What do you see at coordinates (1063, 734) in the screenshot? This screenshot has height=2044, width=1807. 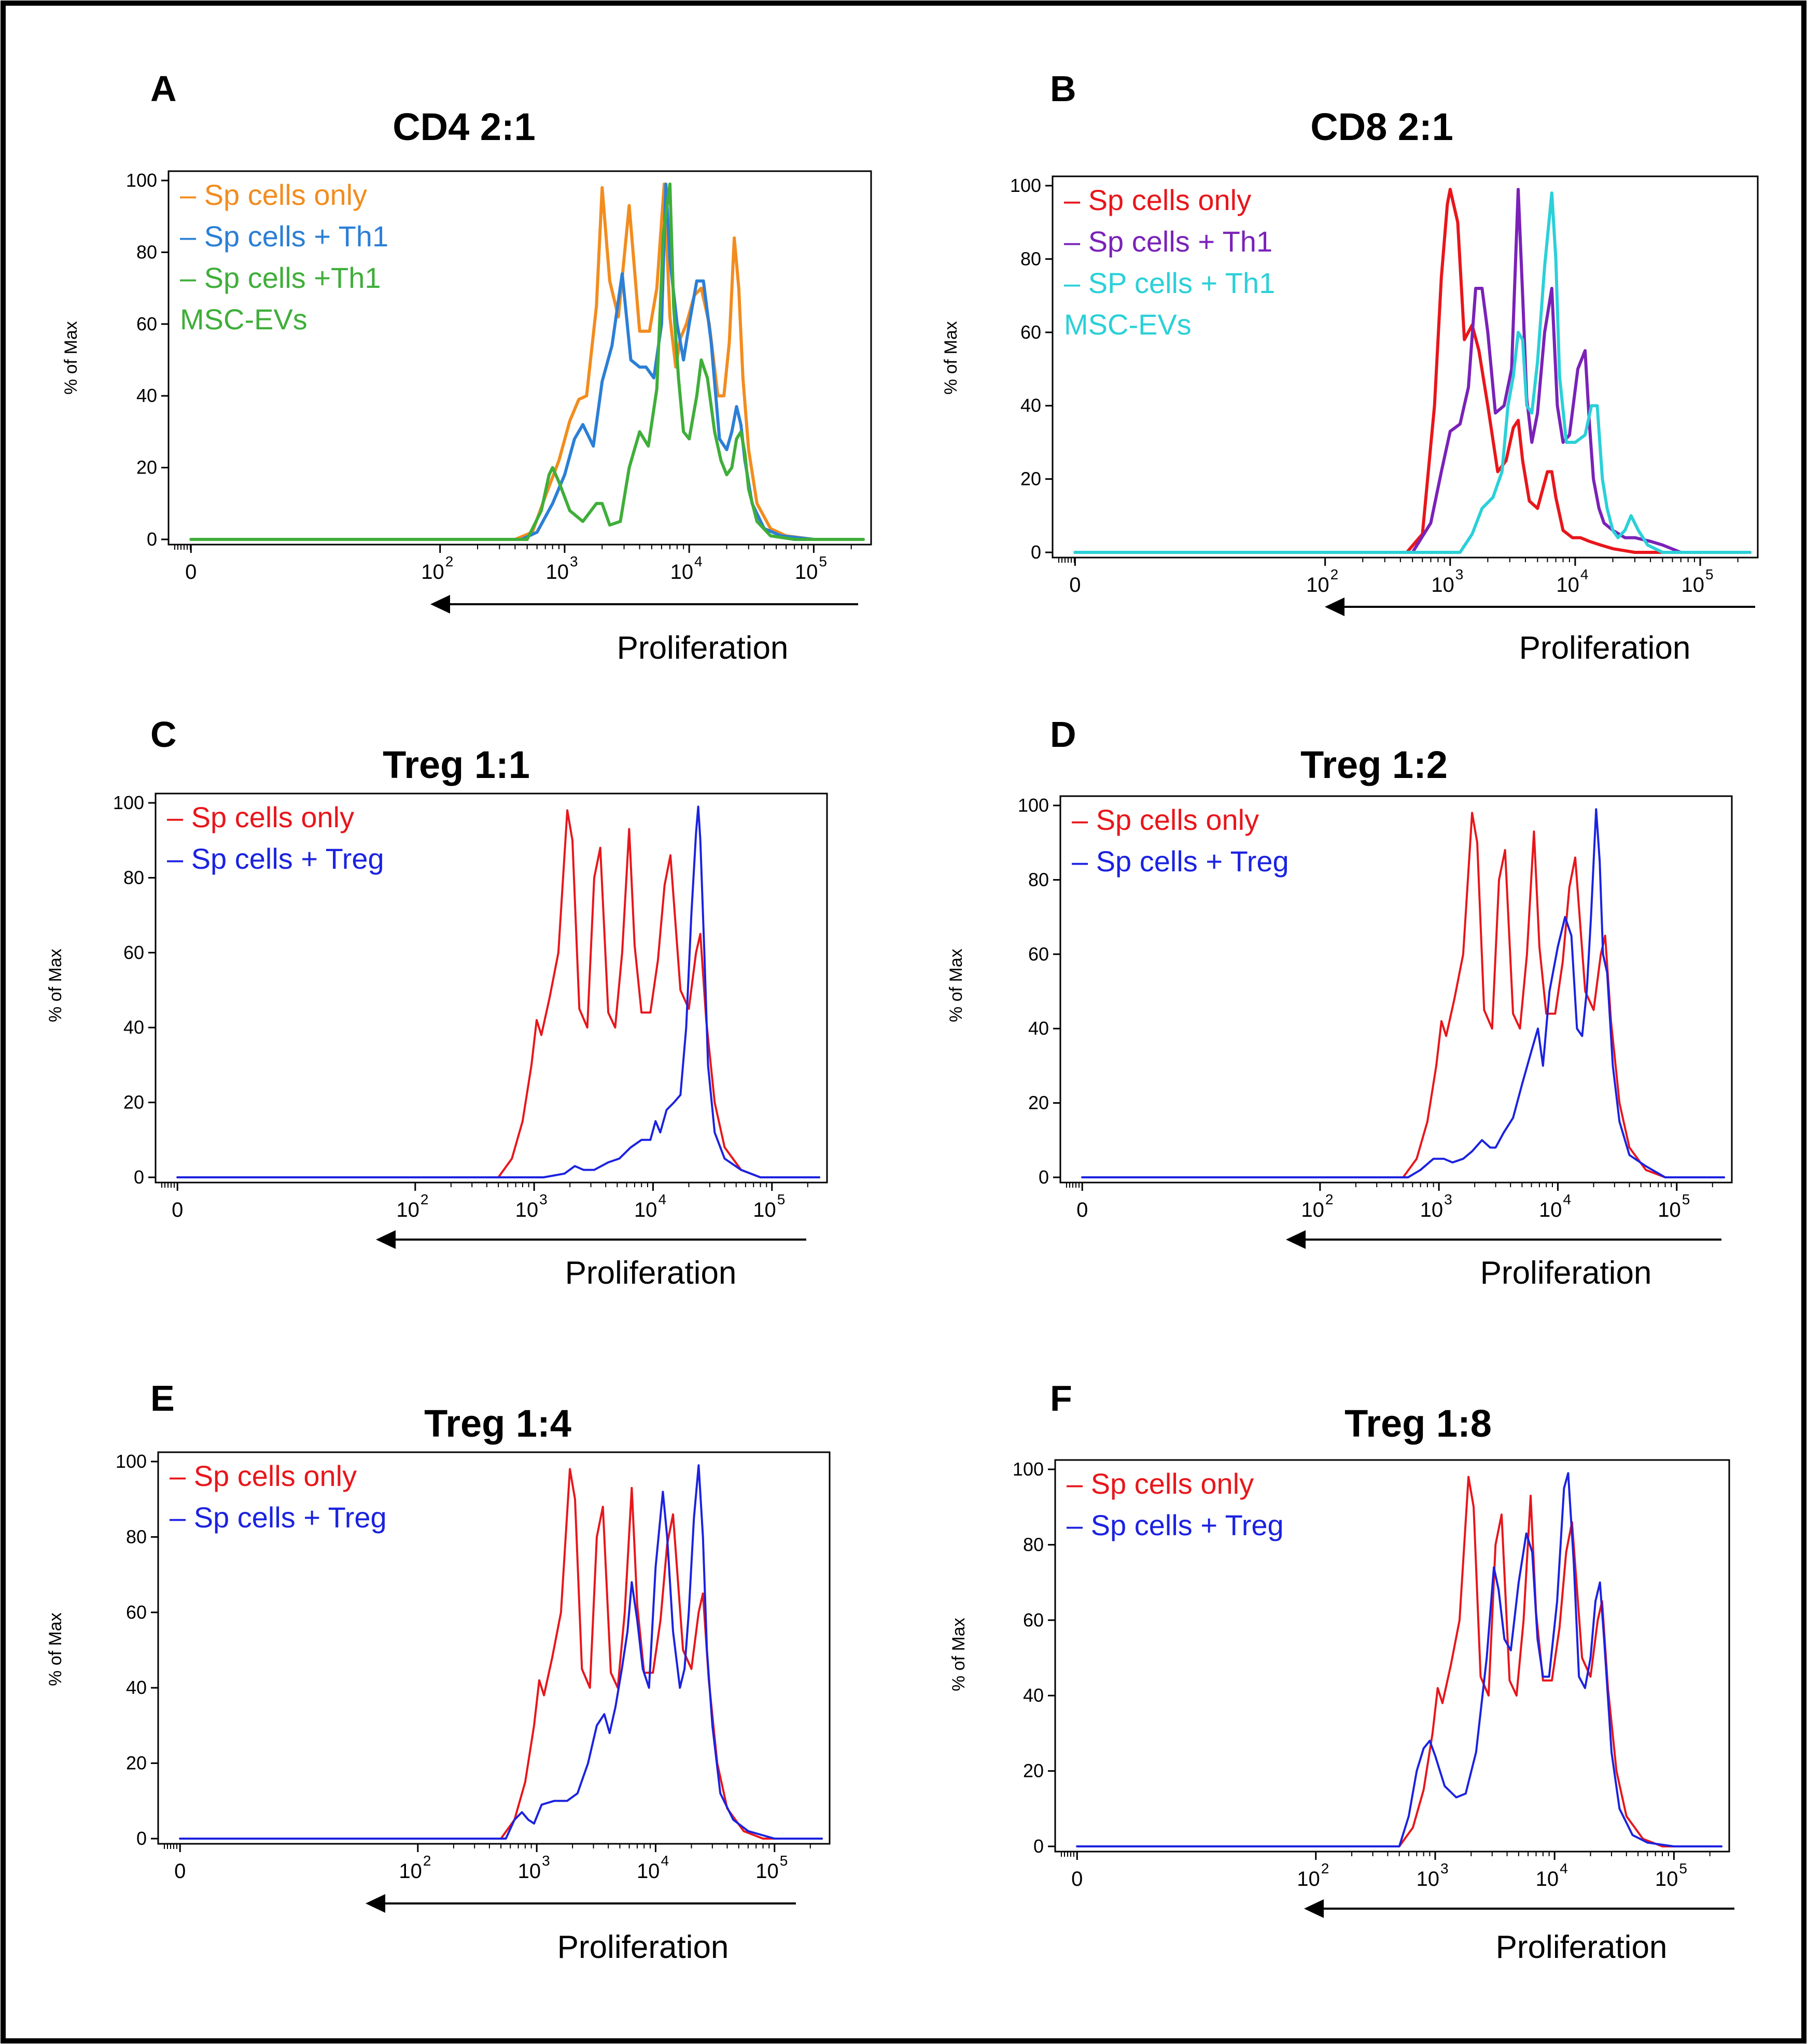 I see `panel-letter-d: D` at bounding box center [1063, 734].